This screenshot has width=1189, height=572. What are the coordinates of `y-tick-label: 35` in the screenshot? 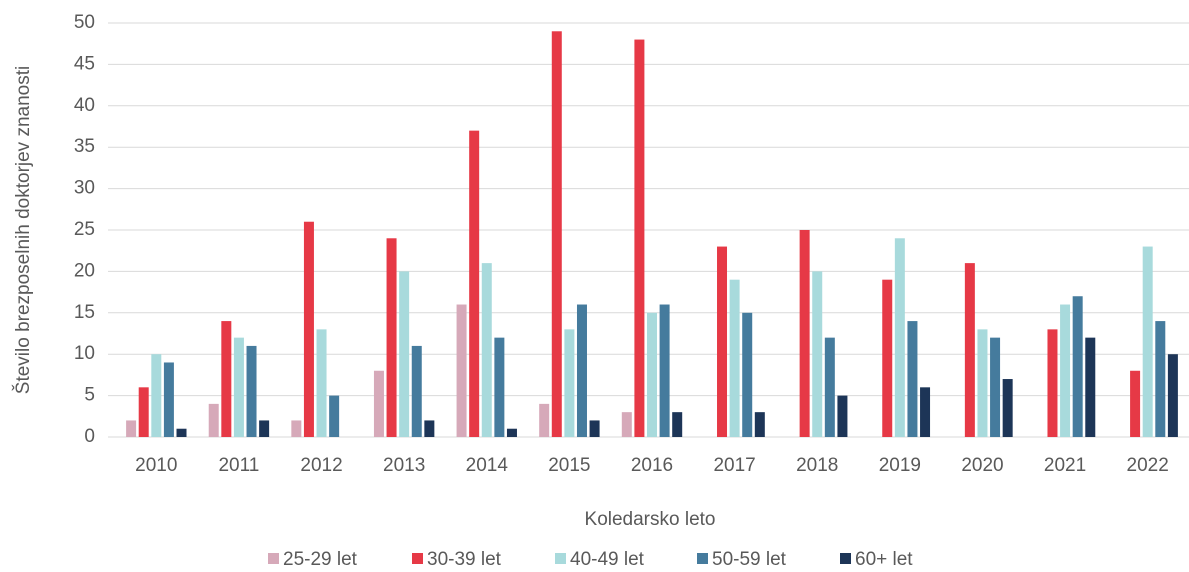 It's located at (84, 146).